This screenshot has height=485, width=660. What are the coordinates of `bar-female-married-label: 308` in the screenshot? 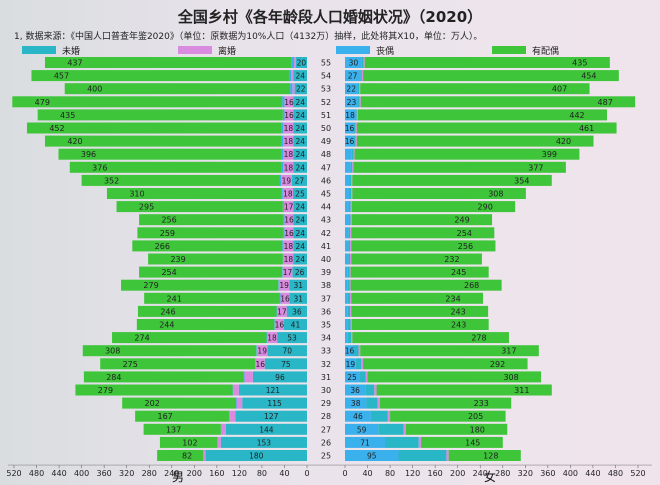 It's located at (510, 377).